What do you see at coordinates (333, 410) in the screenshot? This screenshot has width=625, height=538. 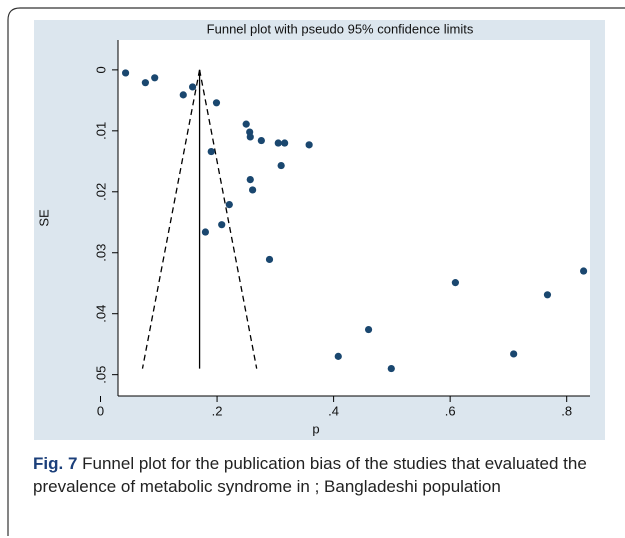 I see `x-tick-label: .4` at bounding box center [333, 410].